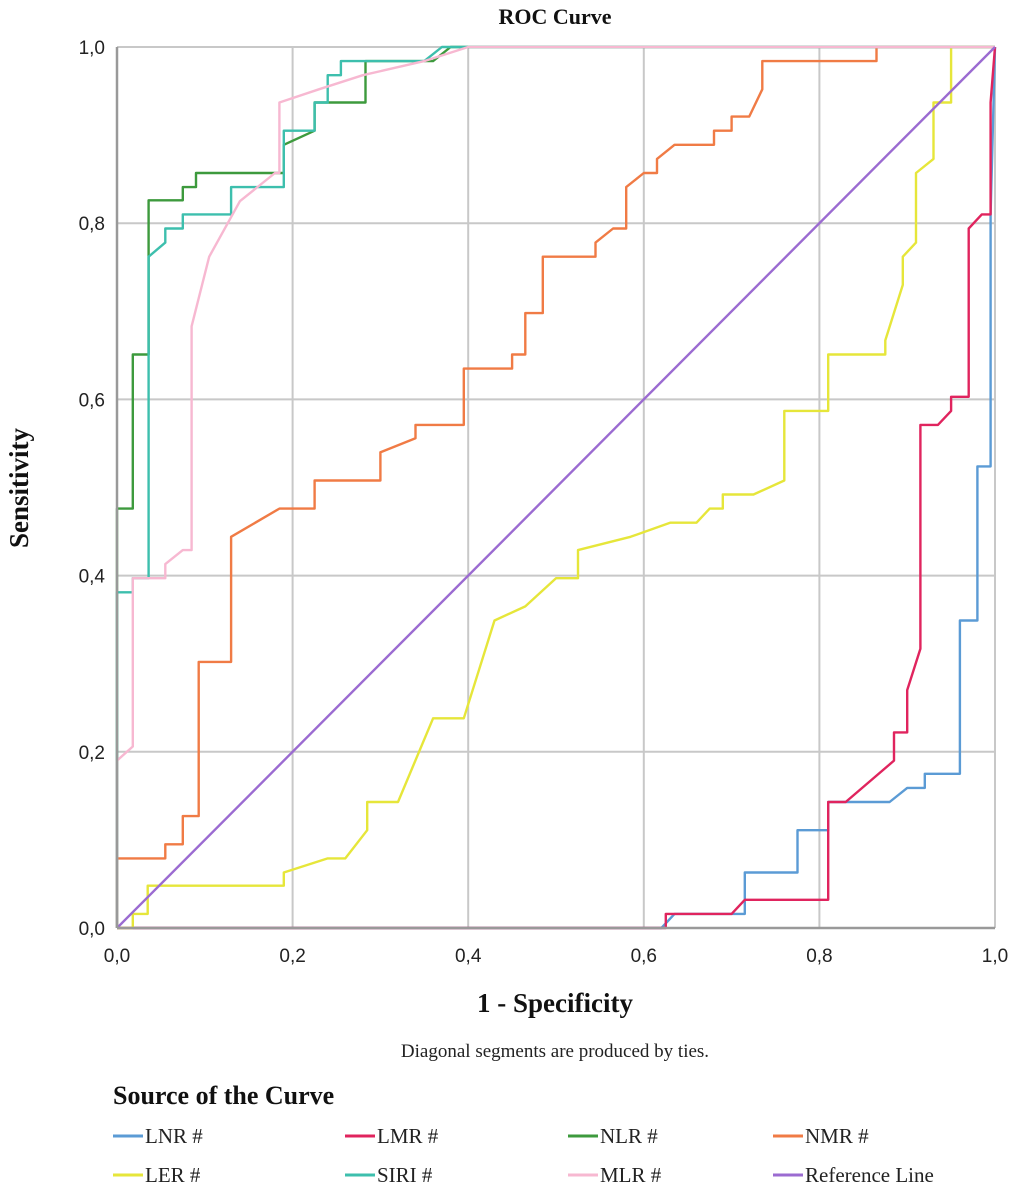 Image resolution: width=1014 pixels, height=1200 pixels. Describe the element at coordinates (292, 956) in the screenshot. I see `x-tick-label: 0,2` at that location.